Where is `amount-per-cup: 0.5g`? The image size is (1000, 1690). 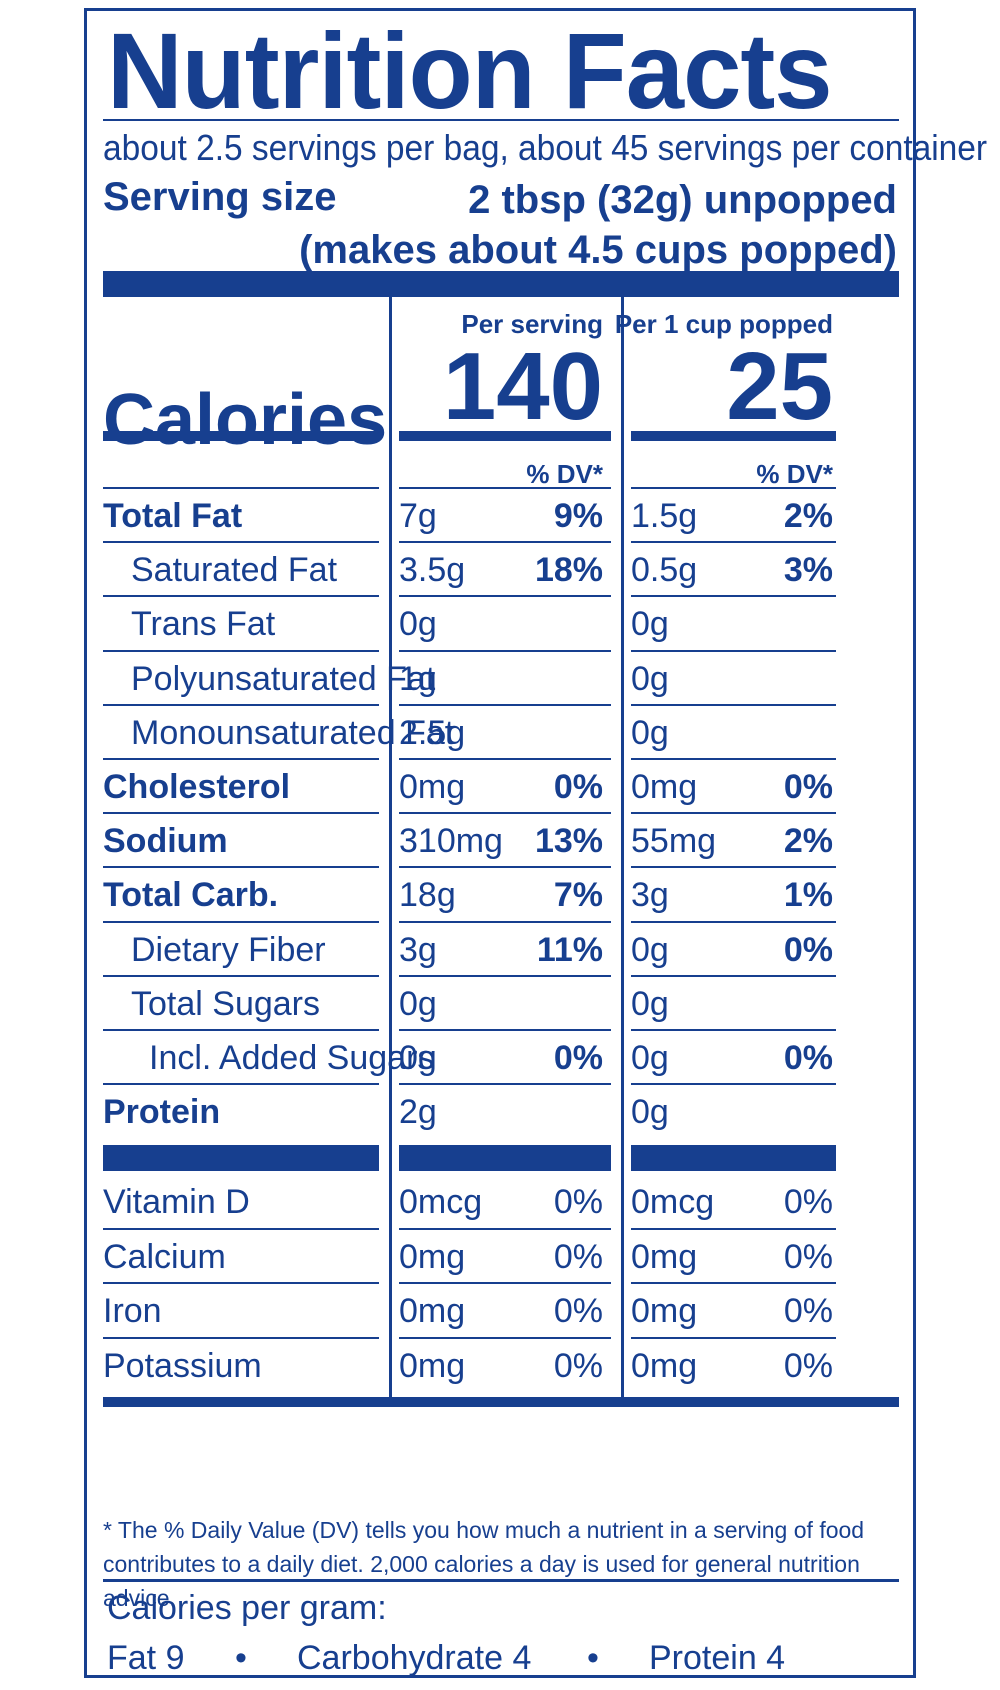 amount-per-cup: 0.5g is located at coordinates (664, 570).